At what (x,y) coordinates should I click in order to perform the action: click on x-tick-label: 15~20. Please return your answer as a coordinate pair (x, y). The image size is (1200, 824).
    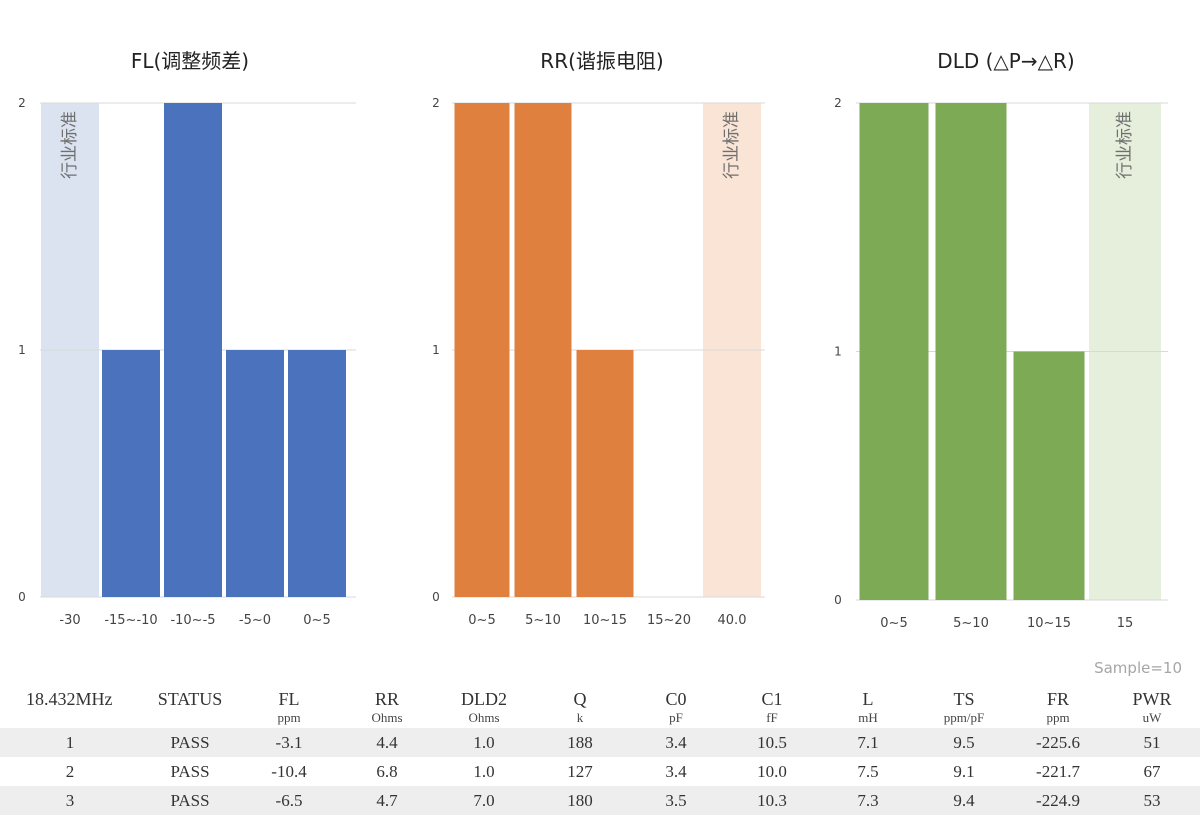
    Looking at the image, I should click on (669, 620).